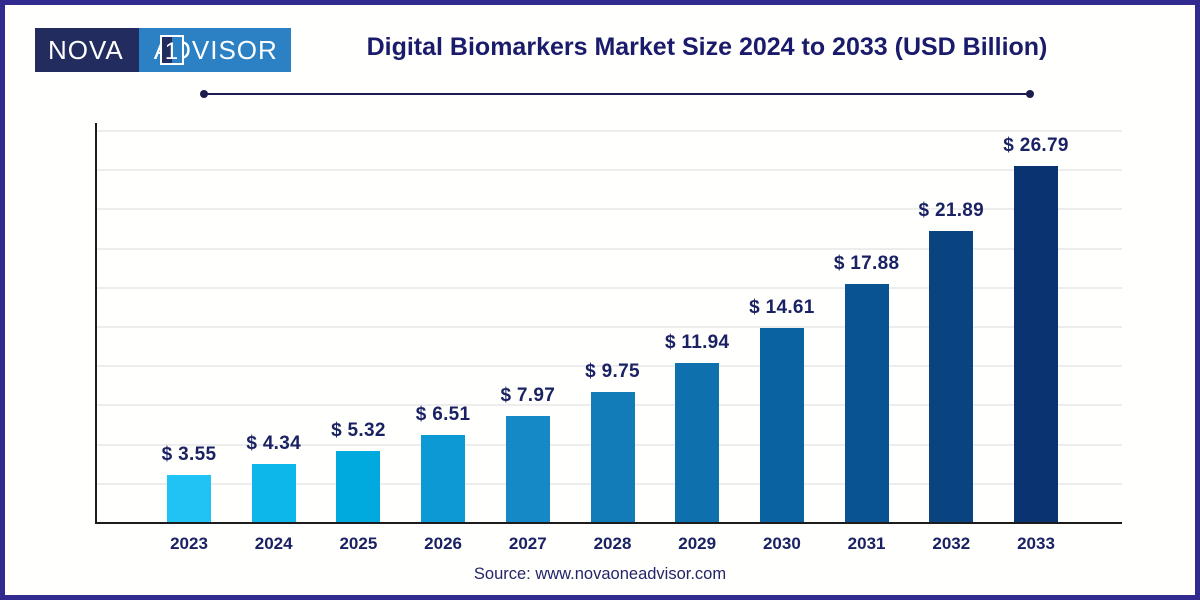 The width and height of the screenshot is (1200, 600). Describe the element at coordinates (358, 486) in the screenshot. I see `bar-2025` at that location.